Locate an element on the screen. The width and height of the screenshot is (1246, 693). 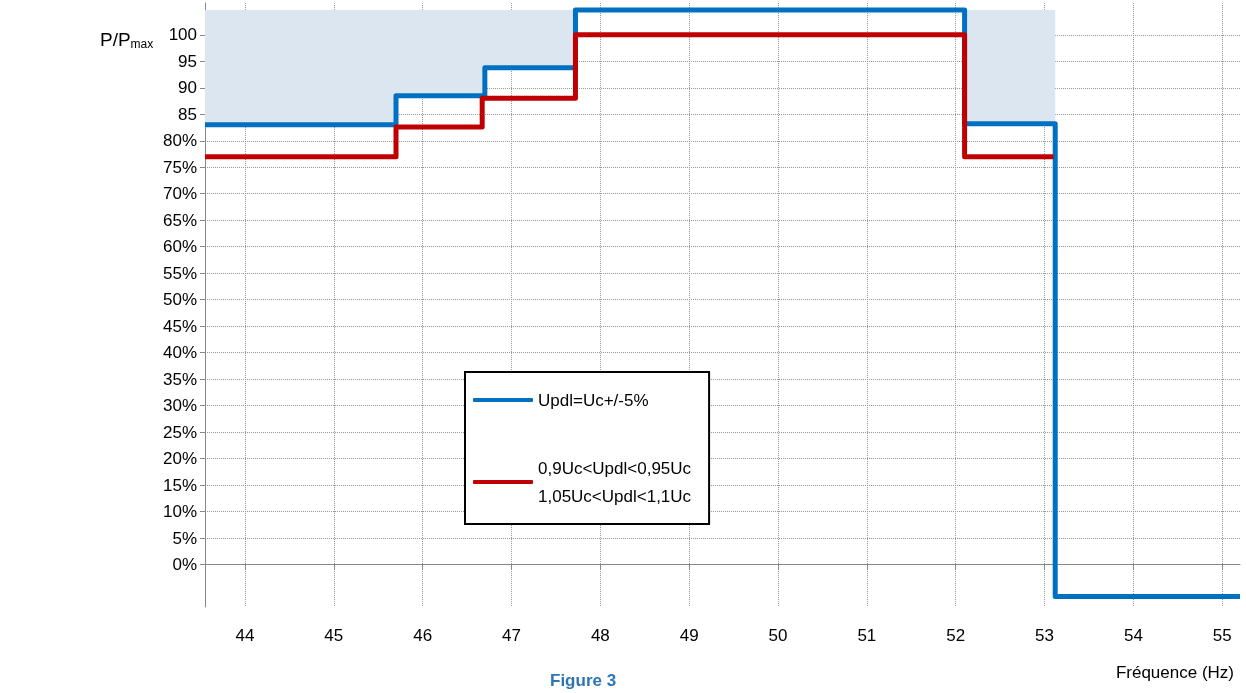
x-tick-label: 55 is located at coordinates (1222, 635).